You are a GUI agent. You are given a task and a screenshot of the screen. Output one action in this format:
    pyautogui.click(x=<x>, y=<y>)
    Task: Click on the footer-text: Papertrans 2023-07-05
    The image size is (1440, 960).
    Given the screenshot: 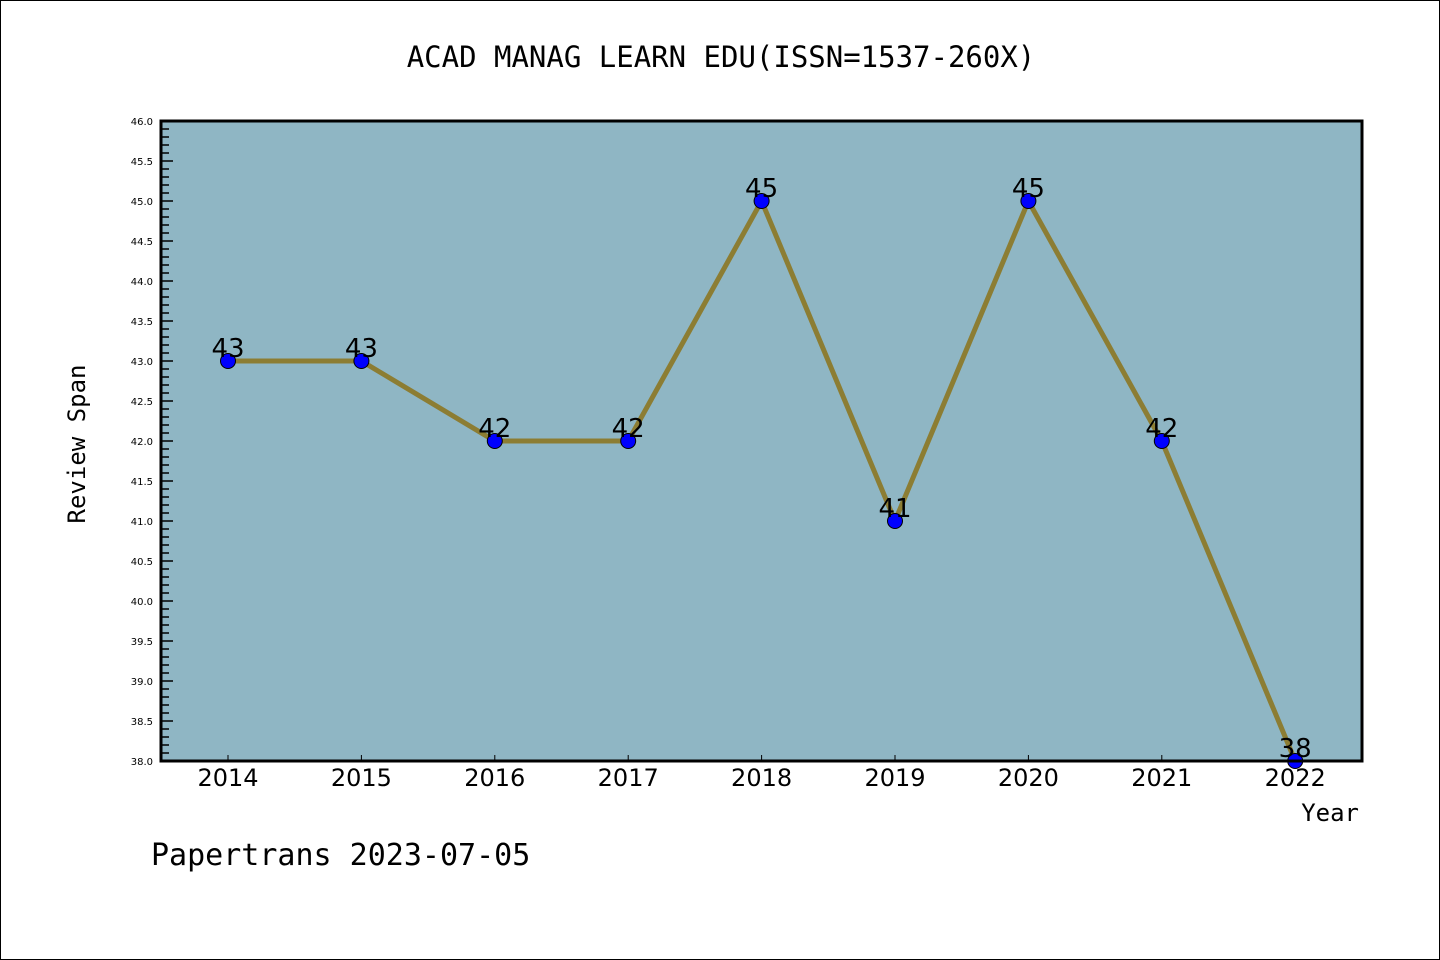 What is the action you would take?
    pyautogui.click(x=340, y=855)
    